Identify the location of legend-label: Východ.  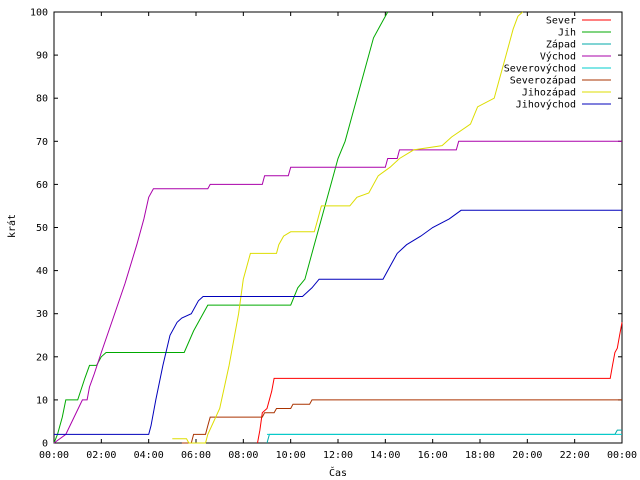
(558, 57).